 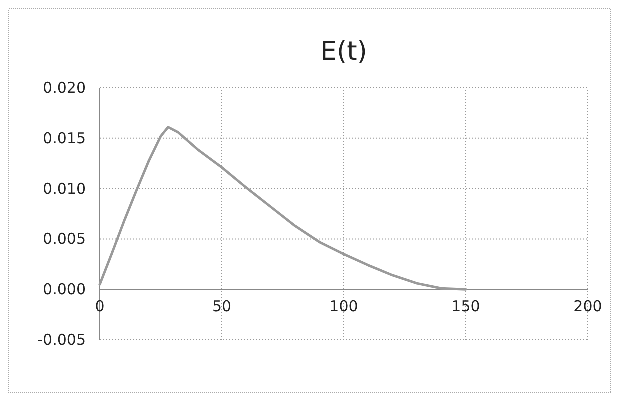 What do you see at coordinates (344, 52) in the screenshot?
I see `chart-title: E(t)` at bounding box center [344, 52].